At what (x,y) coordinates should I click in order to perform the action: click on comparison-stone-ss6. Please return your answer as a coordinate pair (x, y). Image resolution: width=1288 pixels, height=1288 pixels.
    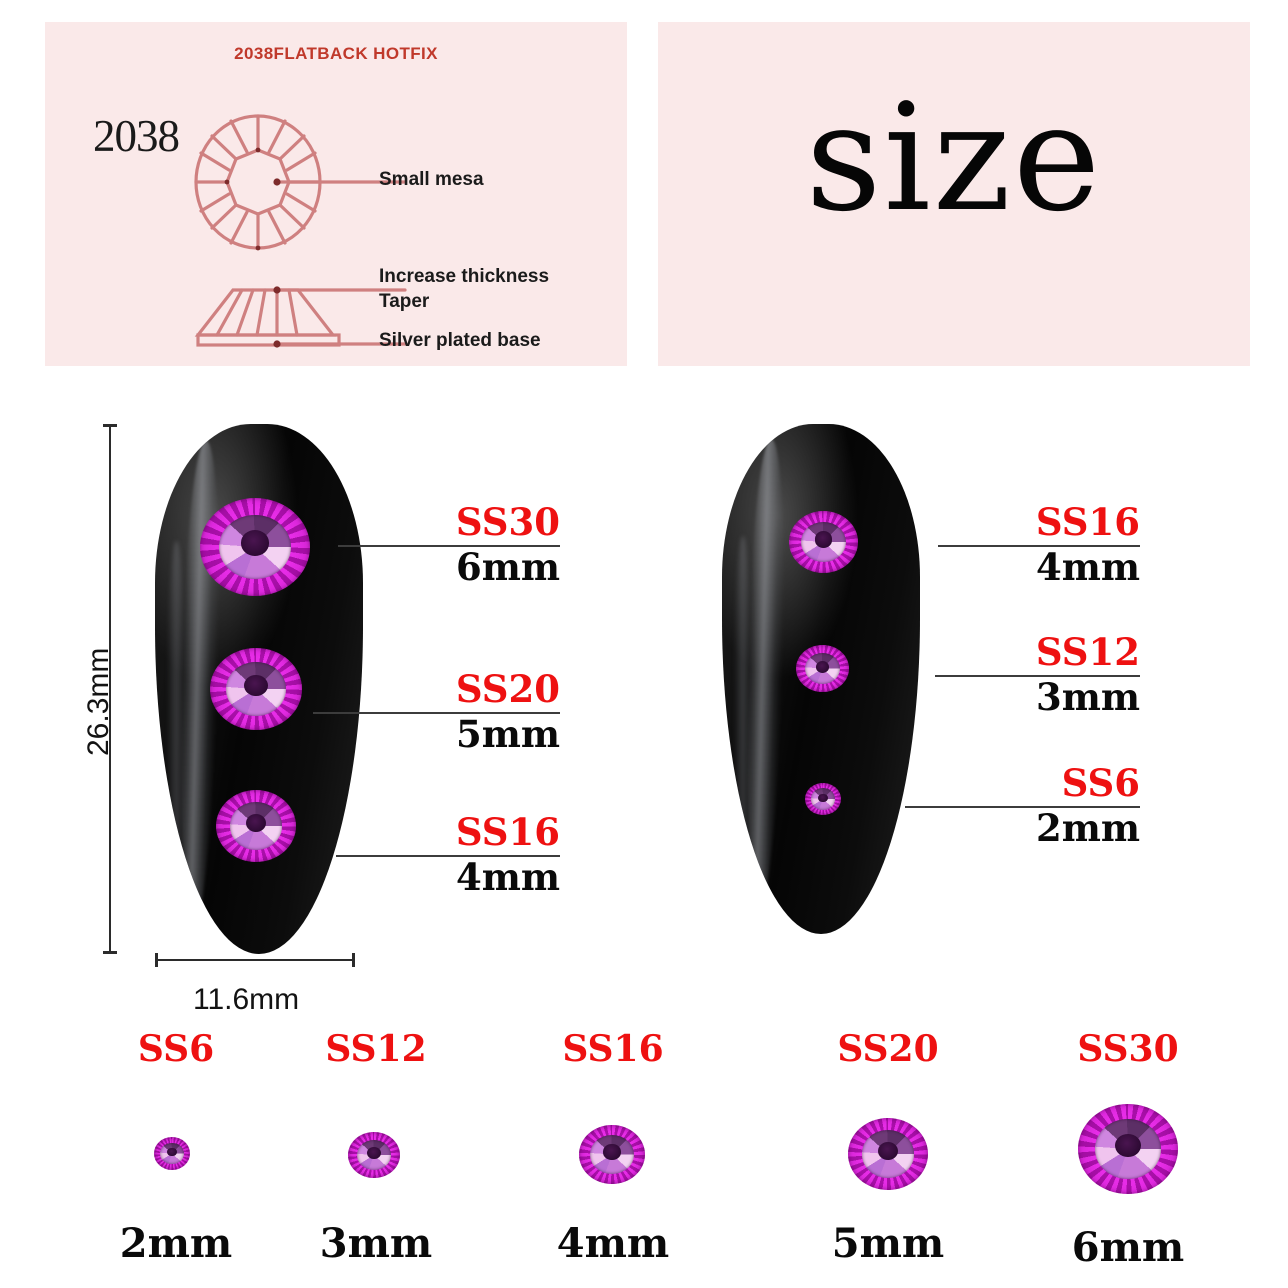
    Looking at the image, I should click on (172, 1153).